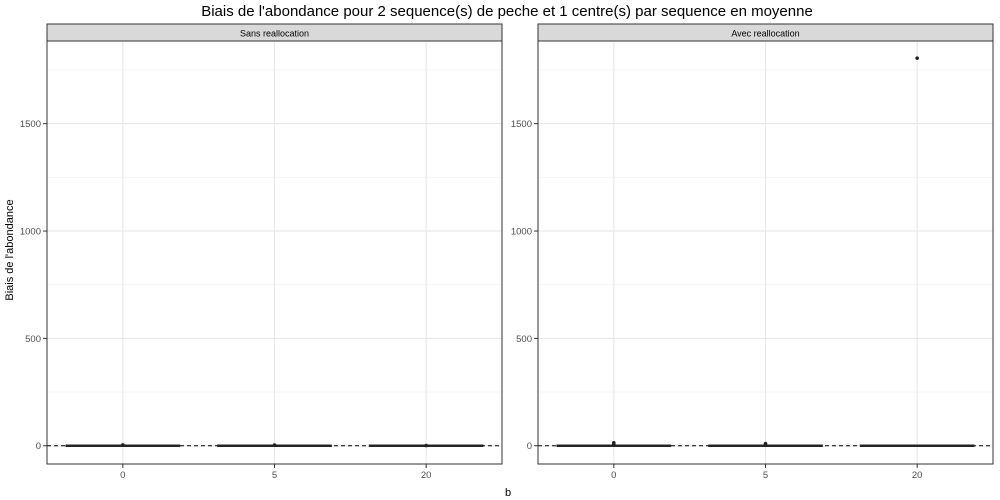 This screenshot has width=1000, height=500. I want to click on y-axis-label: Biais de l'abondance, so click(10, 249).